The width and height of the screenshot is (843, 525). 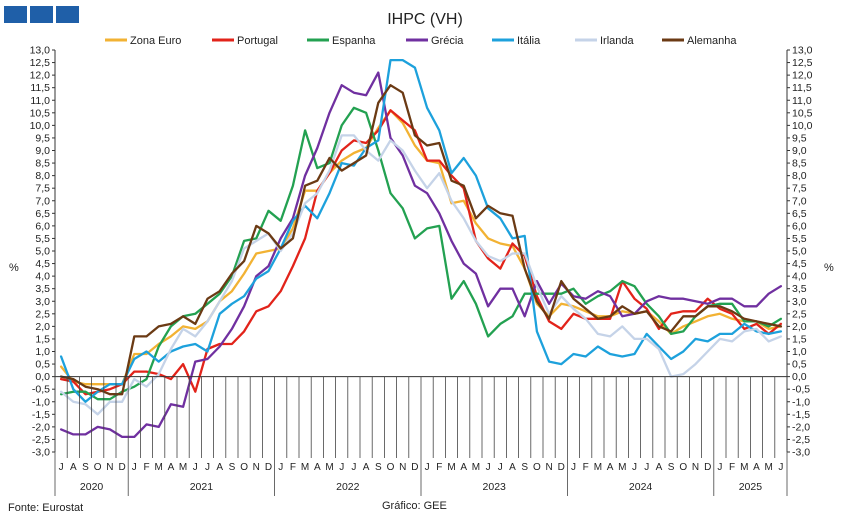 What do you see at coordinates (799, 302) in the screenshot?
I see `y-tick-label-right: 3,0` at bounding box center [799, 302].